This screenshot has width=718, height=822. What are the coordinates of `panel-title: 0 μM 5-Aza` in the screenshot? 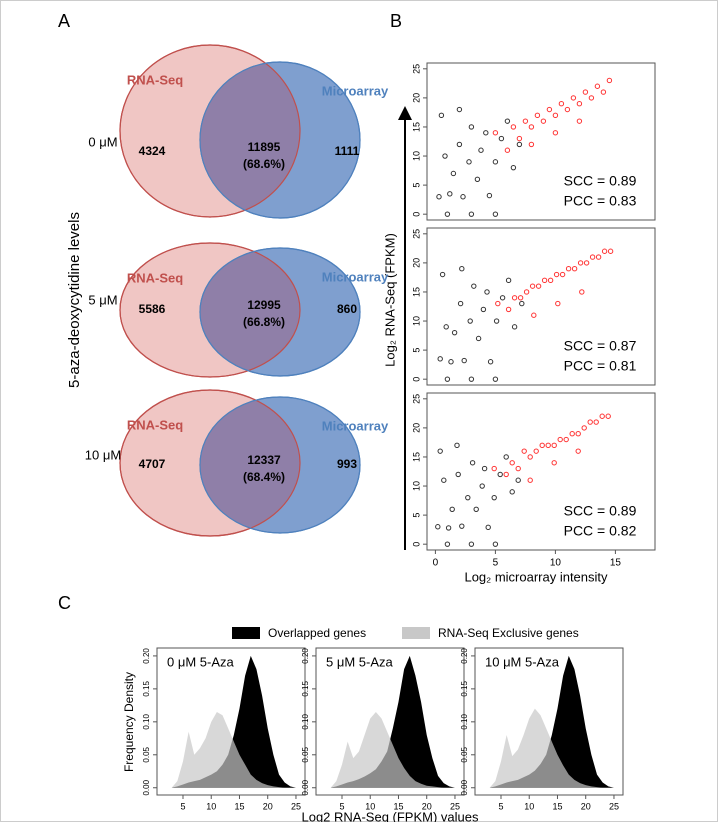 It's located at (201, 661).